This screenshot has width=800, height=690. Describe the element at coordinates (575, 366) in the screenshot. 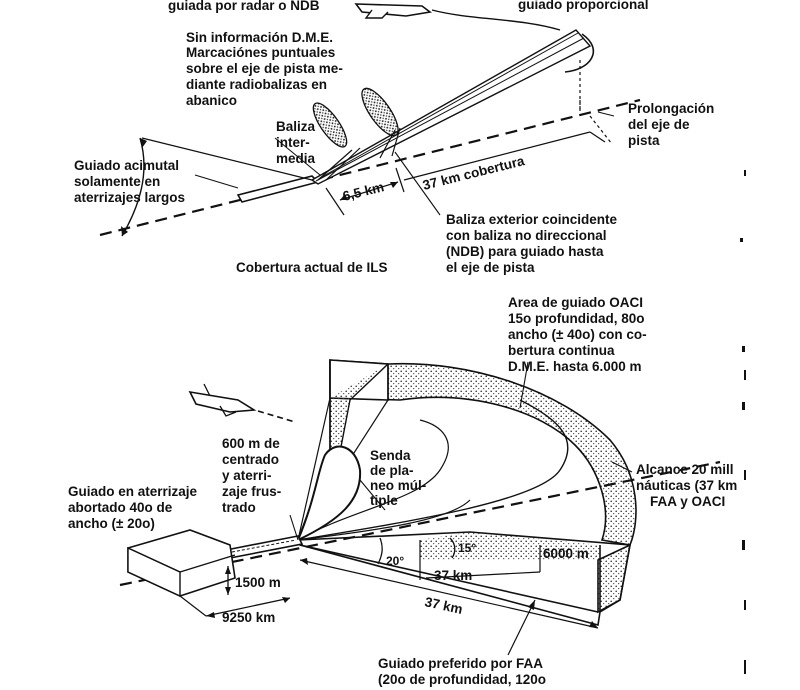

I see `svg-text: D.M.E. hasta 6.000 m` at that location.